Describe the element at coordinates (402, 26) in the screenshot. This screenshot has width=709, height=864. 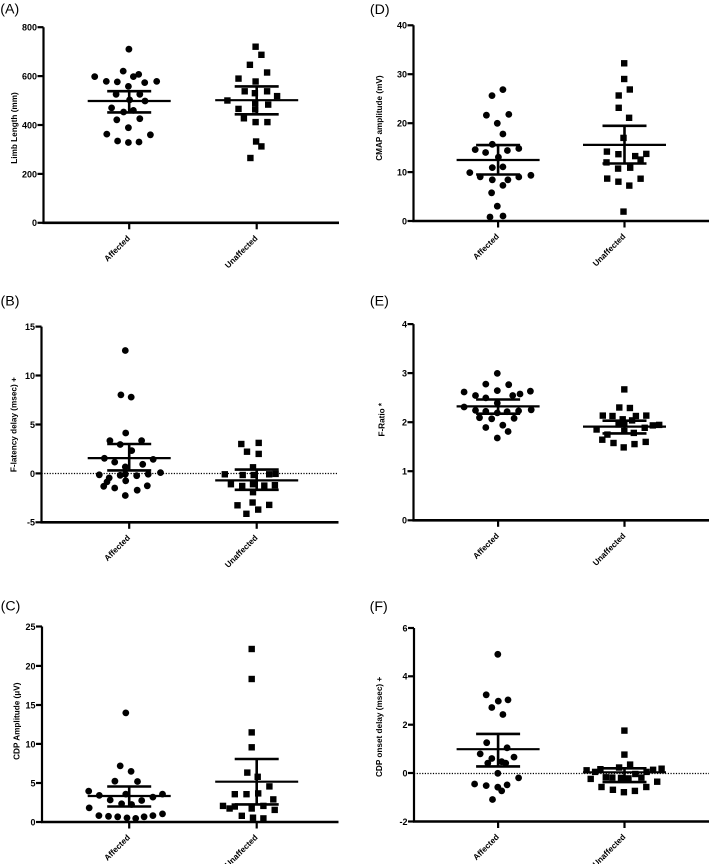
I see `svg-text: 40` at that location.